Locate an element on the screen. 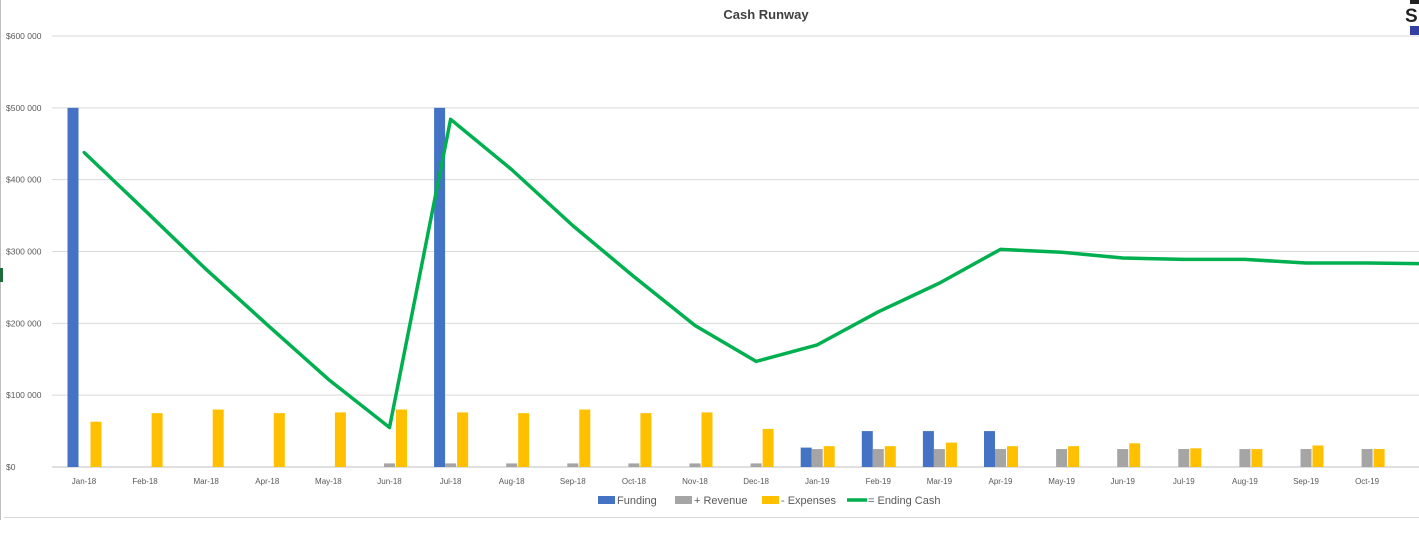  corner-logo: S is located at coordinates (1411, 18).